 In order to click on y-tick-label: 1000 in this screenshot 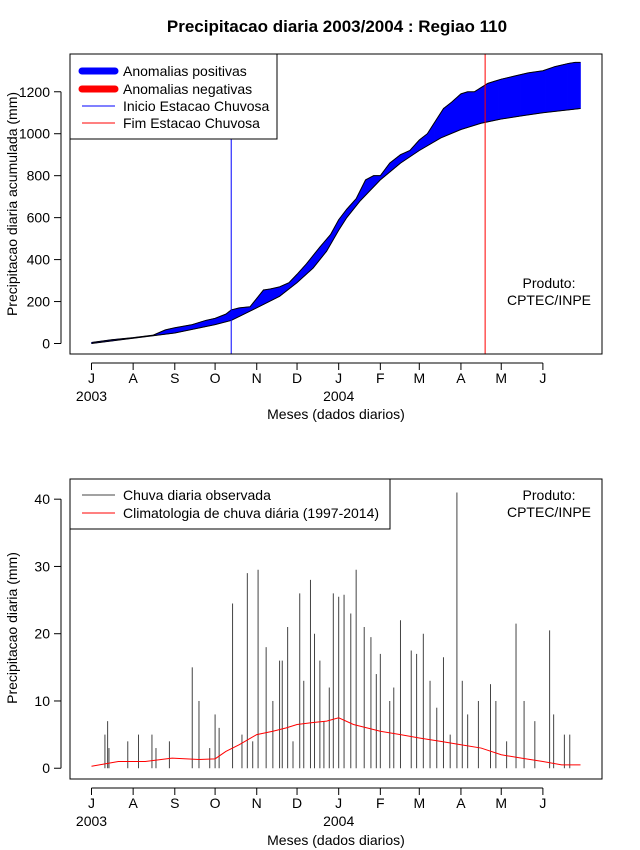, I will do `click(34, 134)`.